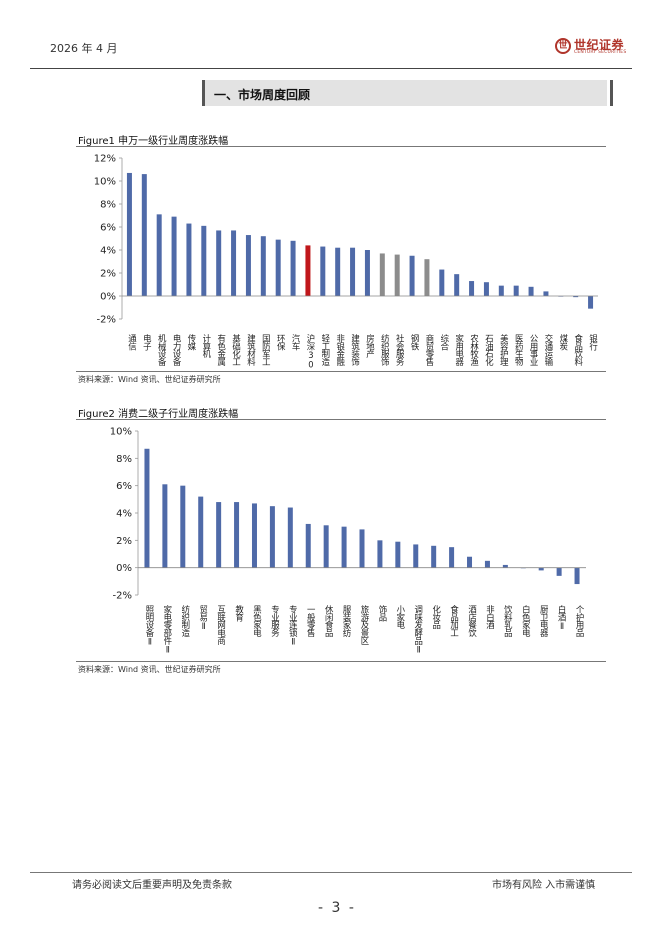  Describe the element at coordinates (455, 620) in the screenshot. I see `category-label: 食品加工` at that location.